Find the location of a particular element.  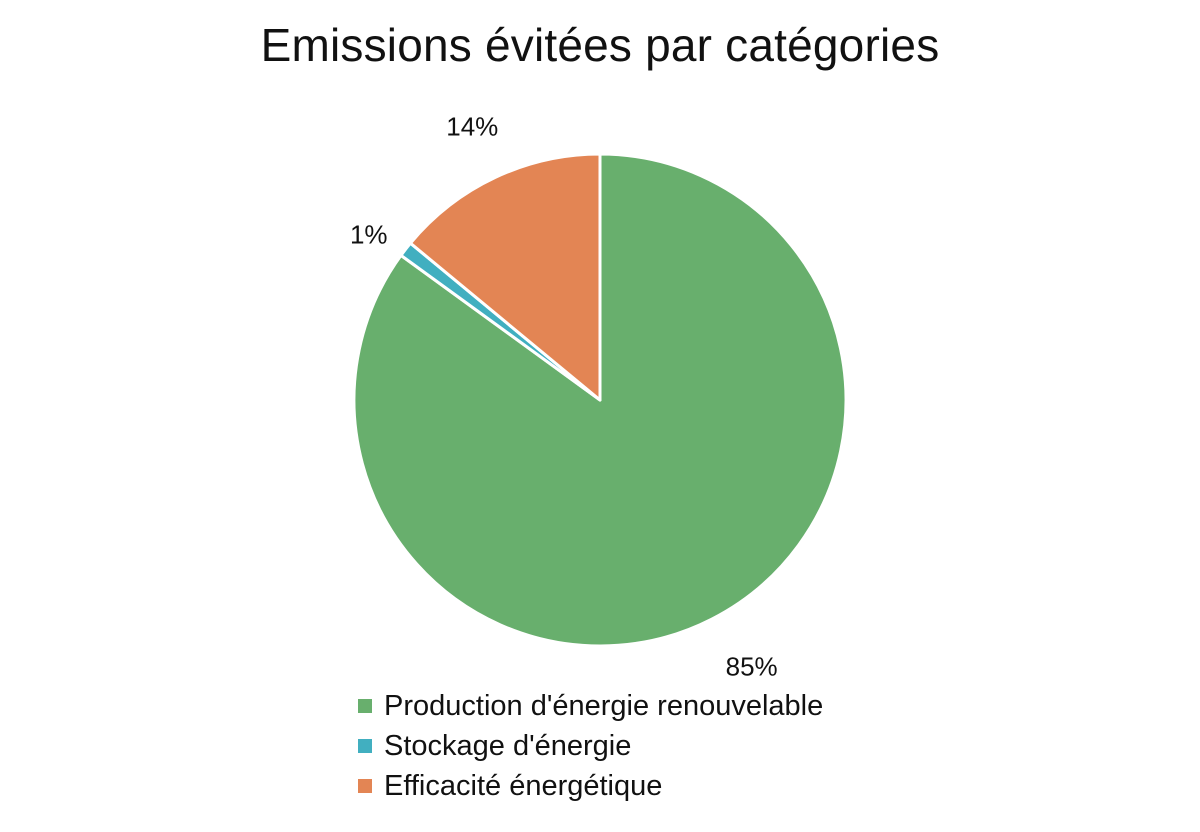

legend-label: Production d'énergie renouvelable is located at coordinates (604, 705).